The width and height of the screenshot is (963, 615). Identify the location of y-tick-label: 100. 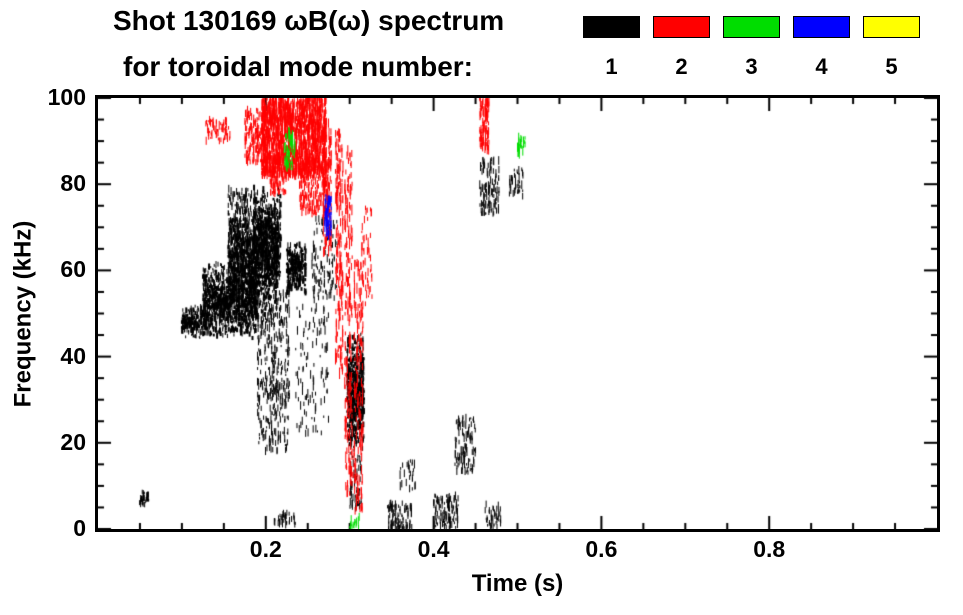
(66, 97).